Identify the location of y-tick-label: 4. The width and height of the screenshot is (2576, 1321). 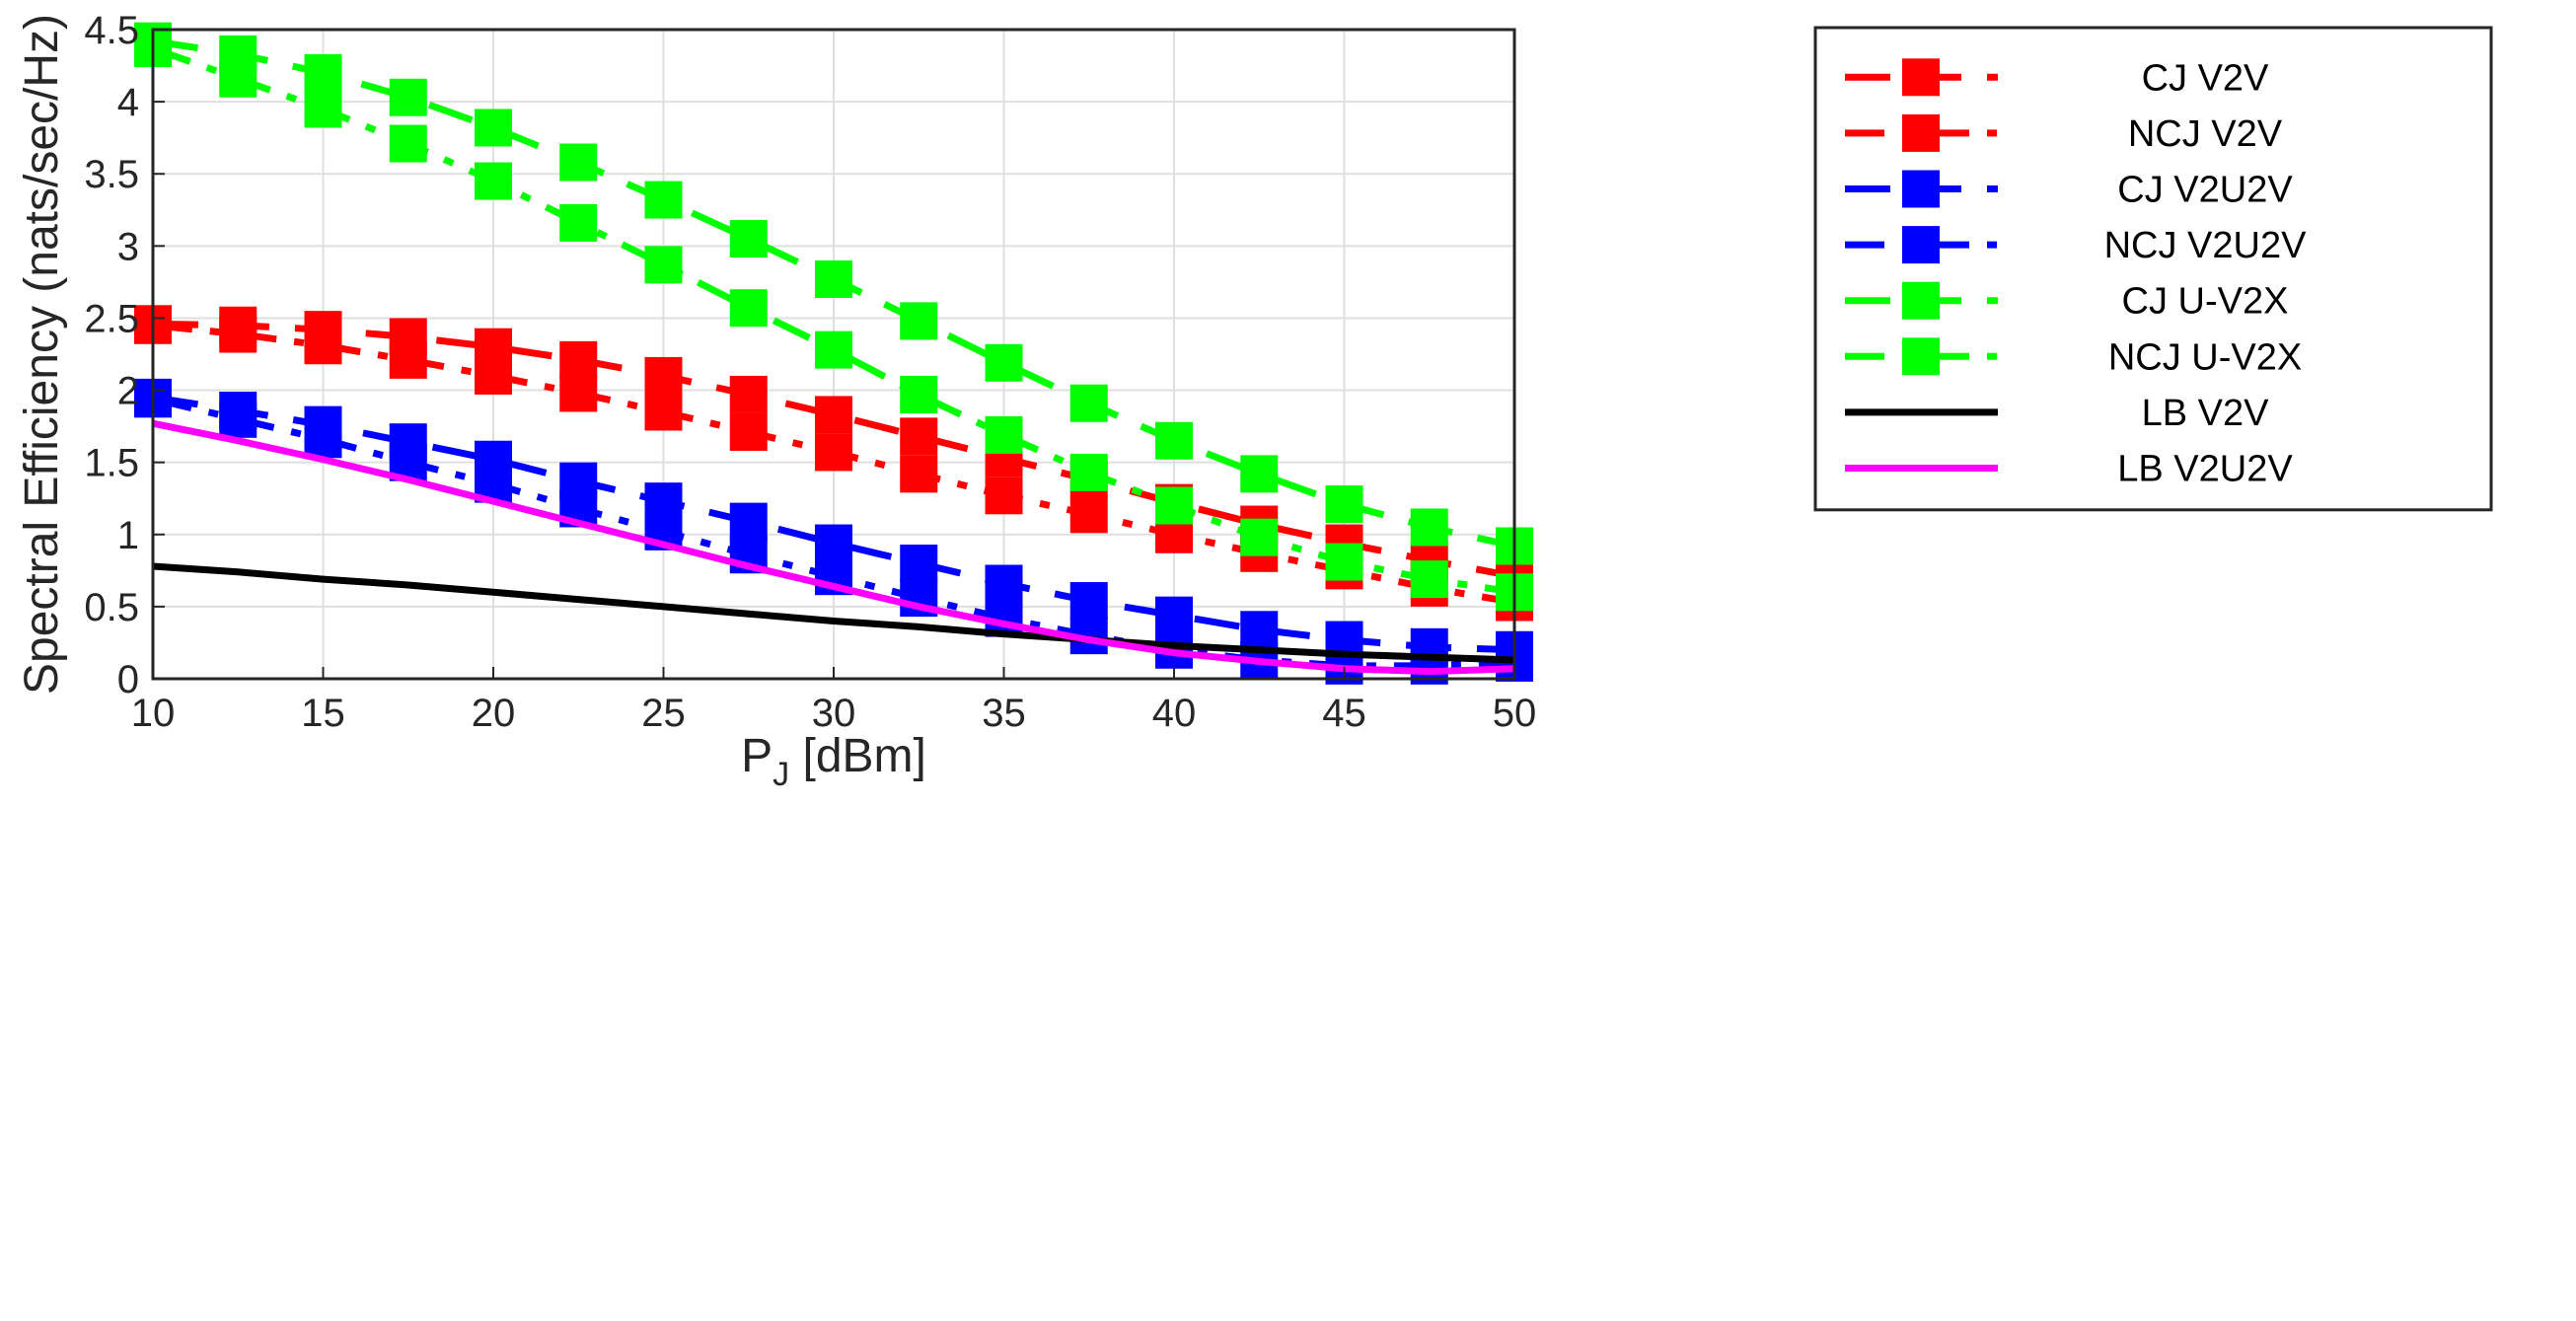
(128, 102).